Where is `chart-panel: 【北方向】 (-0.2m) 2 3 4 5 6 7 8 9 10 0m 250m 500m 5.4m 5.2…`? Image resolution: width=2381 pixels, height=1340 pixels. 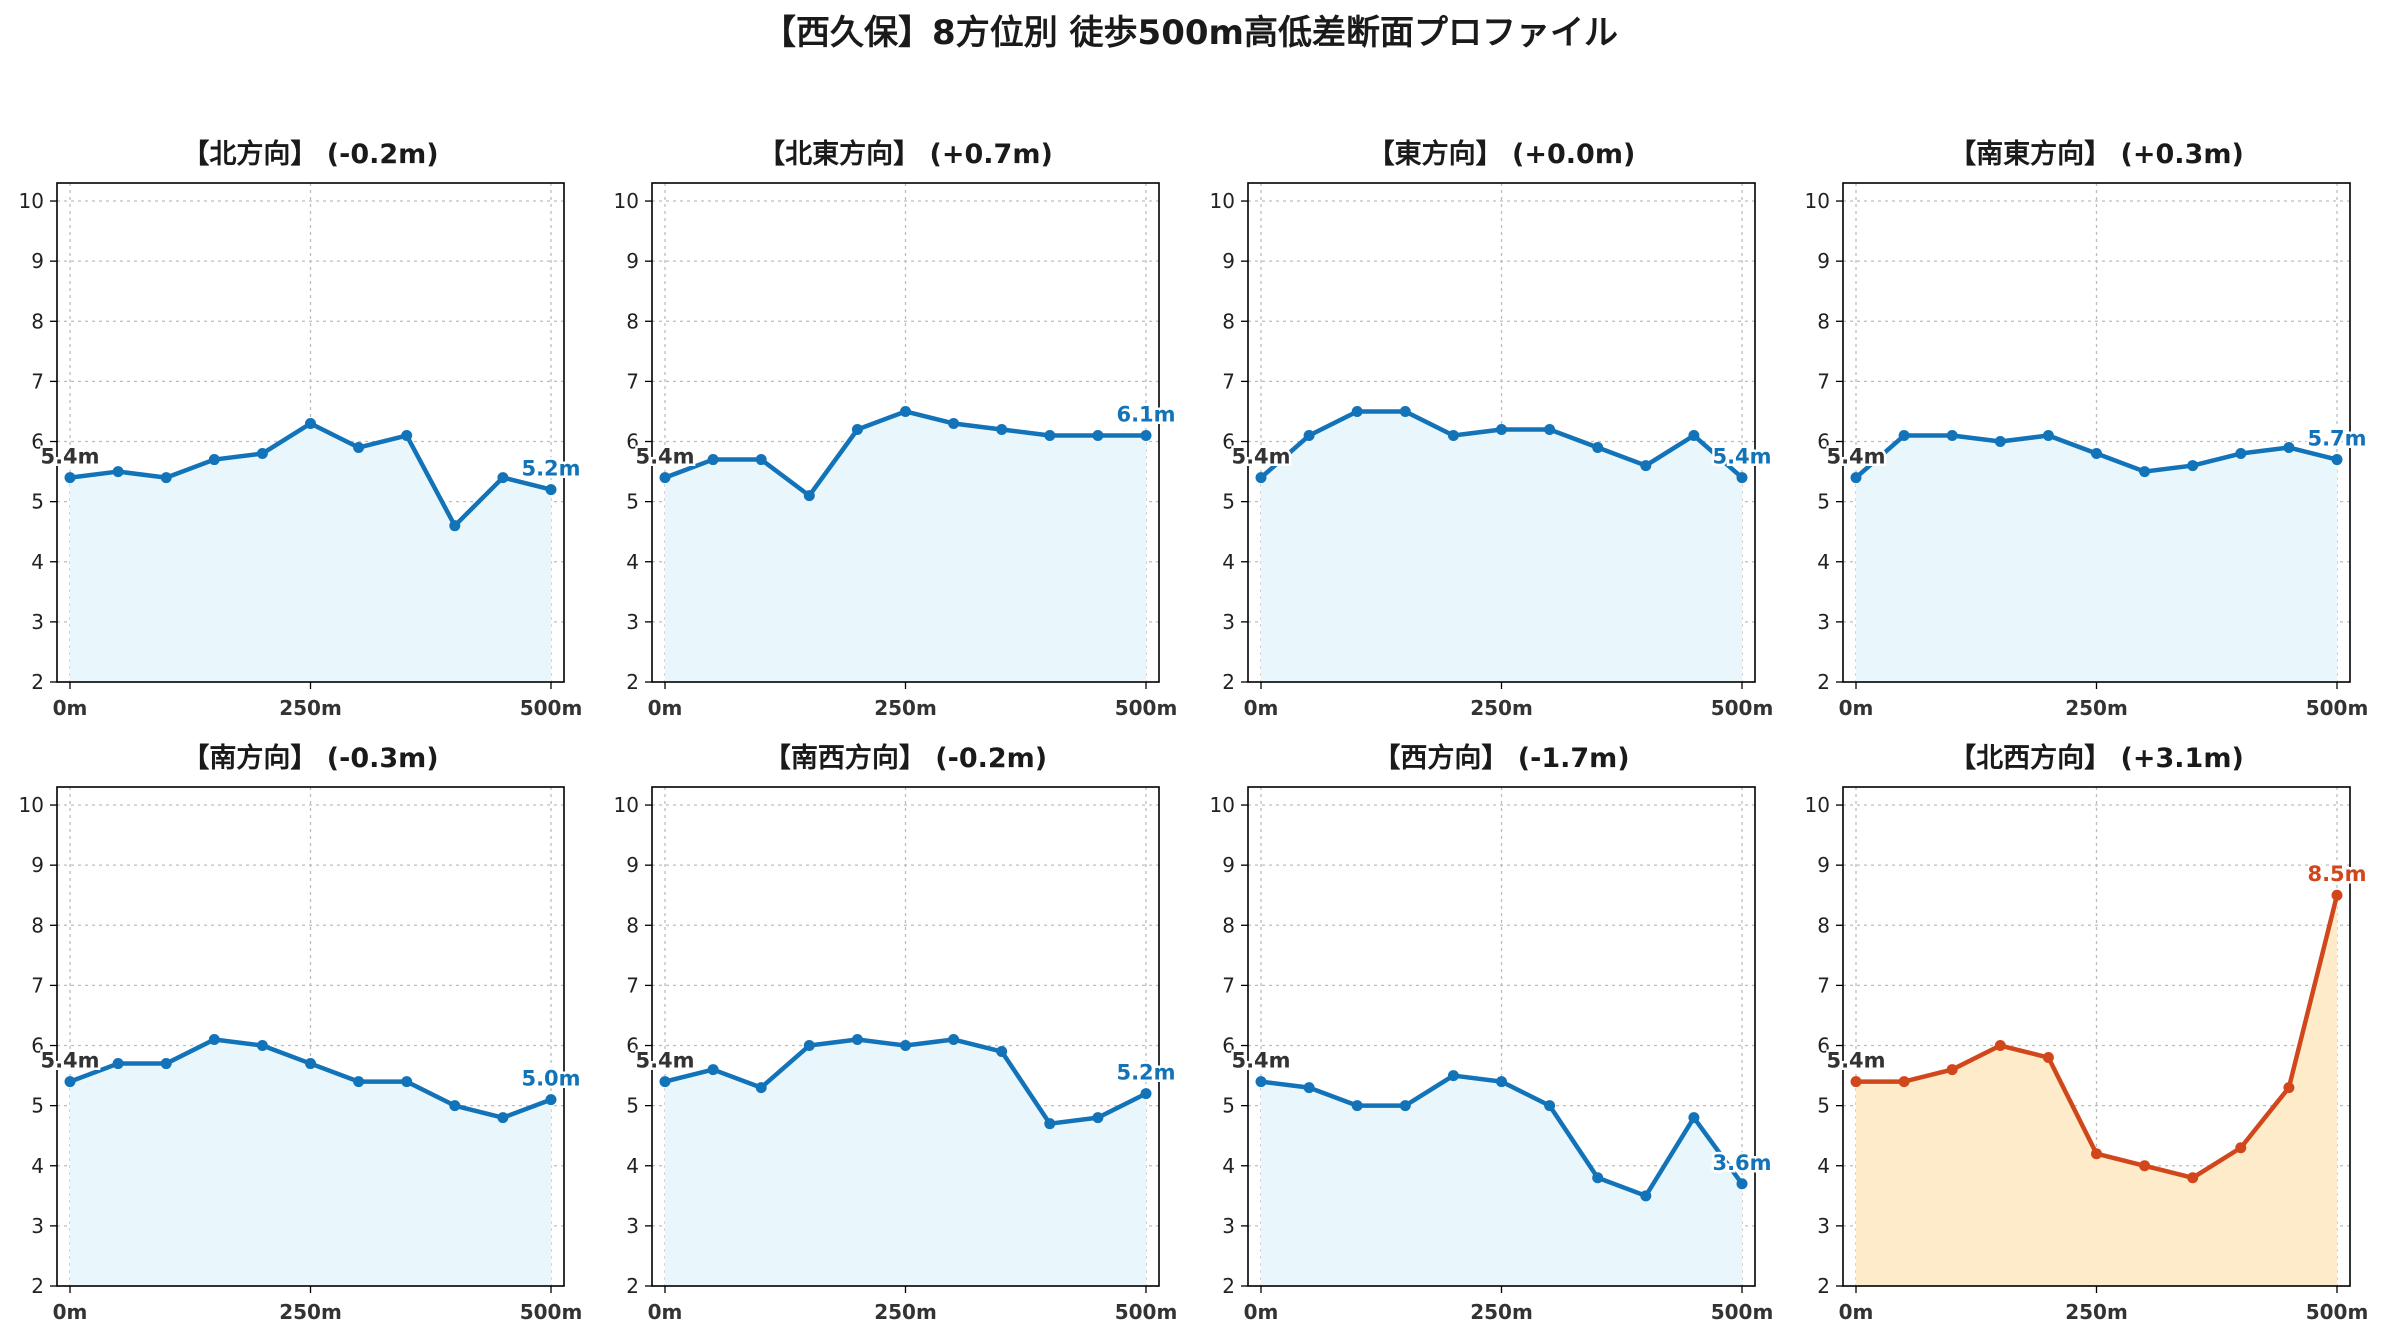
chart-panel: 【北方向】 (-0.2m) 2 3 4 5 6 7 8 9 10 0m 250m 500m 5.4m 5.2… is located at coordinates (301, 429).